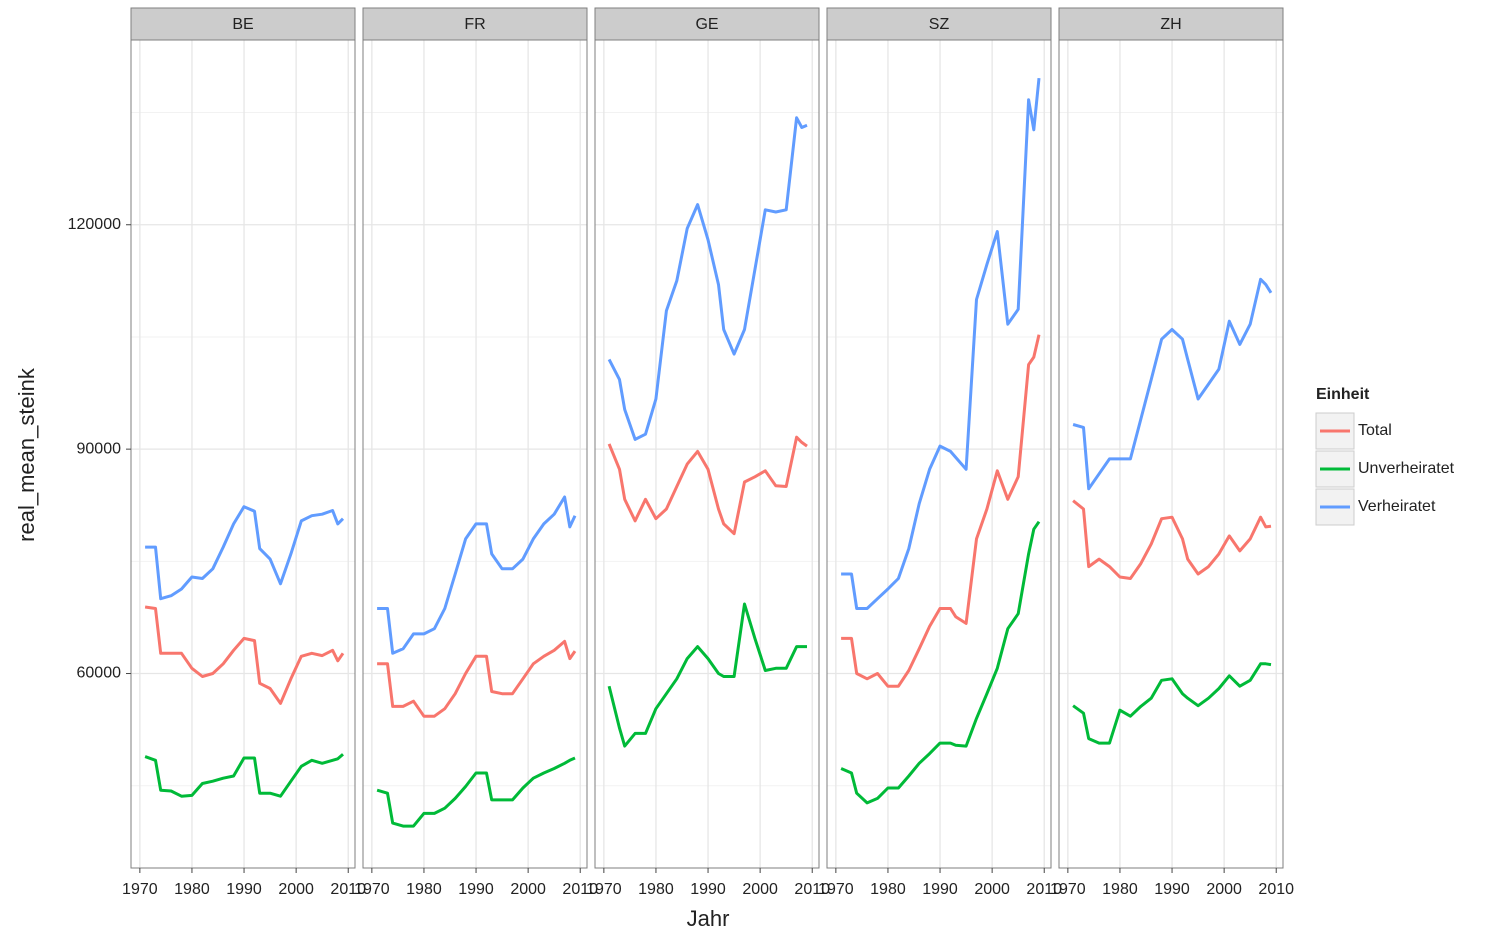 The height and width of the screenshot is (936, 1499). Describe the element at coordinates (1406, 468) in the screenshot. I see `legend-label: Unverheiratet` at that location.